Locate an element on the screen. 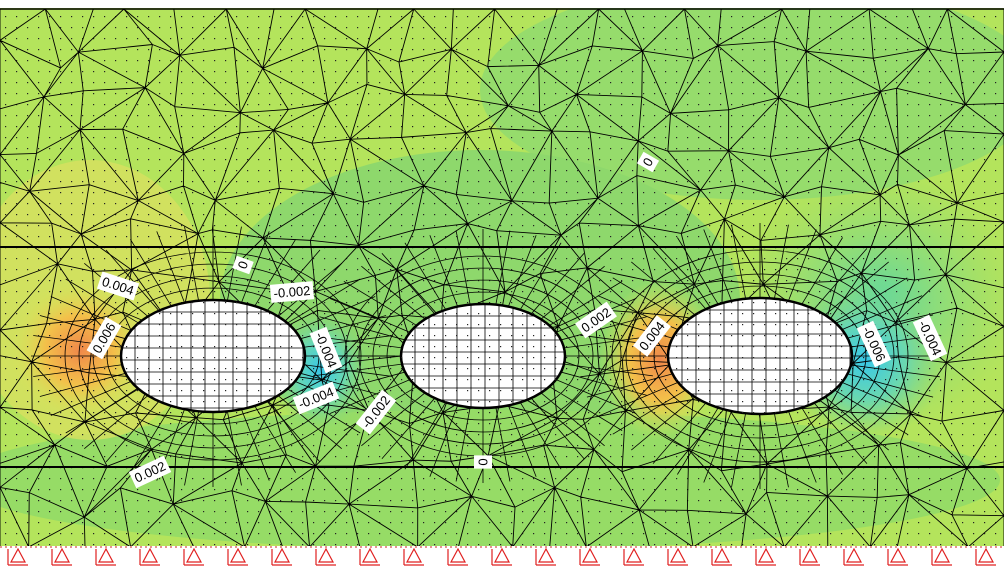 Image resolution: width=1004 pixels, height=570 pixels. contour-value: -0.002 is located at coordinates (292, 292).